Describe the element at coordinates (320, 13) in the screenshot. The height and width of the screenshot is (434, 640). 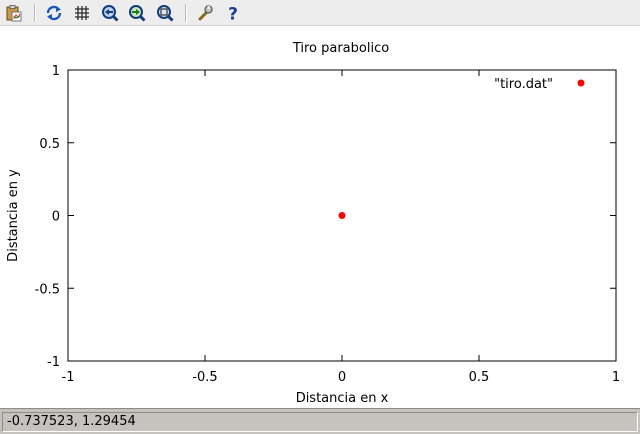
I see `toolbar: ?` at that location.